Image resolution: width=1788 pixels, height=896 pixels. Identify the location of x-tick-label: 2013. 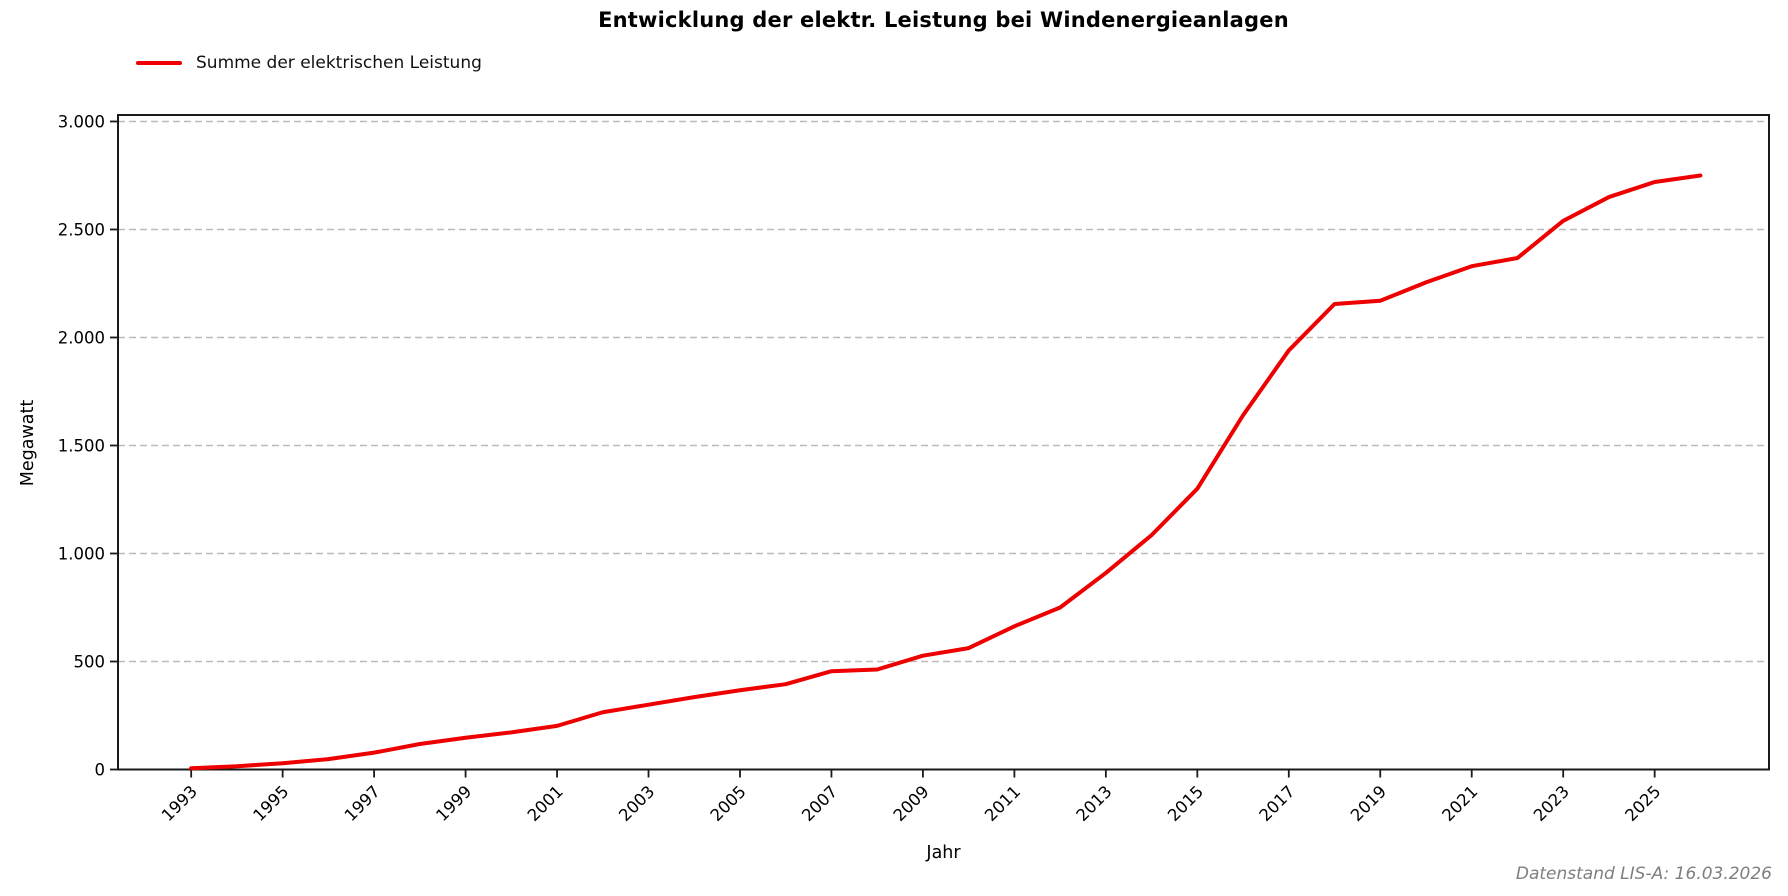
(1094, 803).